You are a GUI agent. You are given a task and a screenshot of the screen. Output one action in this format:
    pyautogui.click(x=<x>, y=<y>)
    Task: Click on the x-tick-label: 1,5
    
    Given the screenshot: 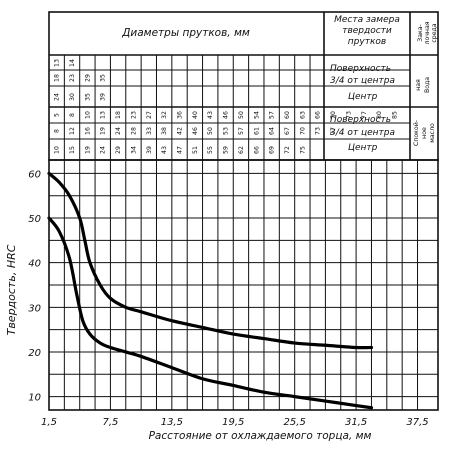 What is the action you would take?
    pyautogui.click(x=49, y=422)
    